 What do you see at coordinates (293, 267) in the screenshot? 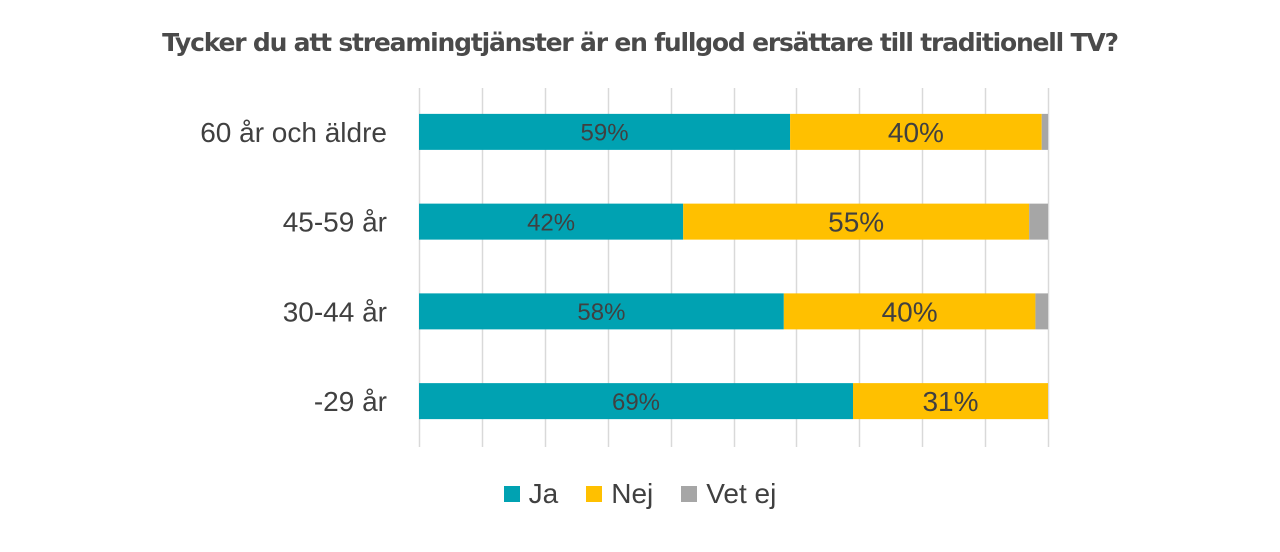
I see `category-labels: 60 år och äldre 45-59 år 30-44 år -29 år` at bounding box center [293, 267].